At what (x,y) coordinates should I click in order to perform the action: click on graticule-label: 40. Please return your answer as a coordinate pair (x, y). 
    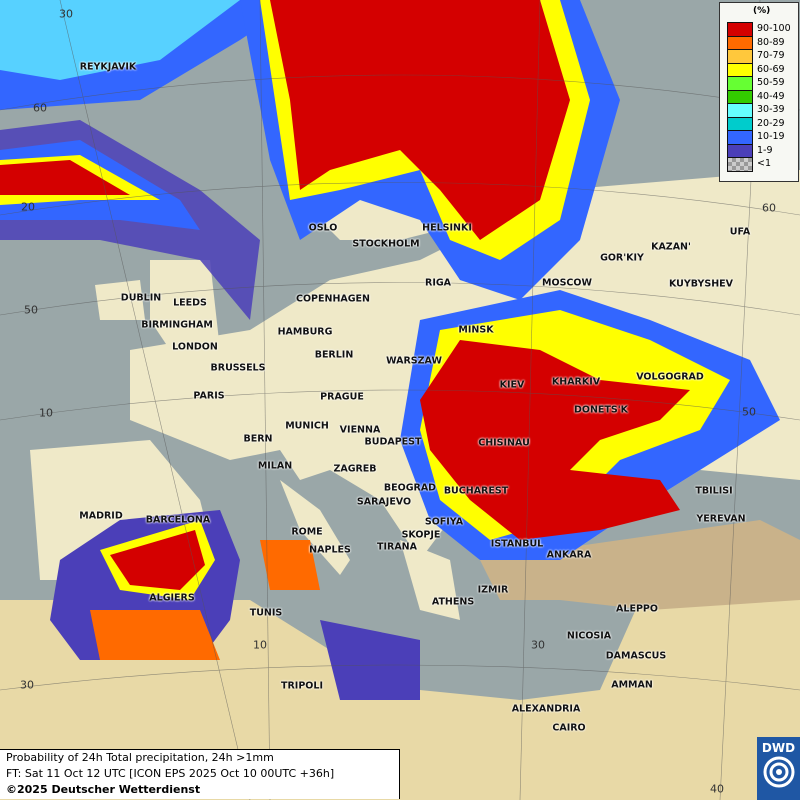
    Looking at the image, I should click on (717, 789).